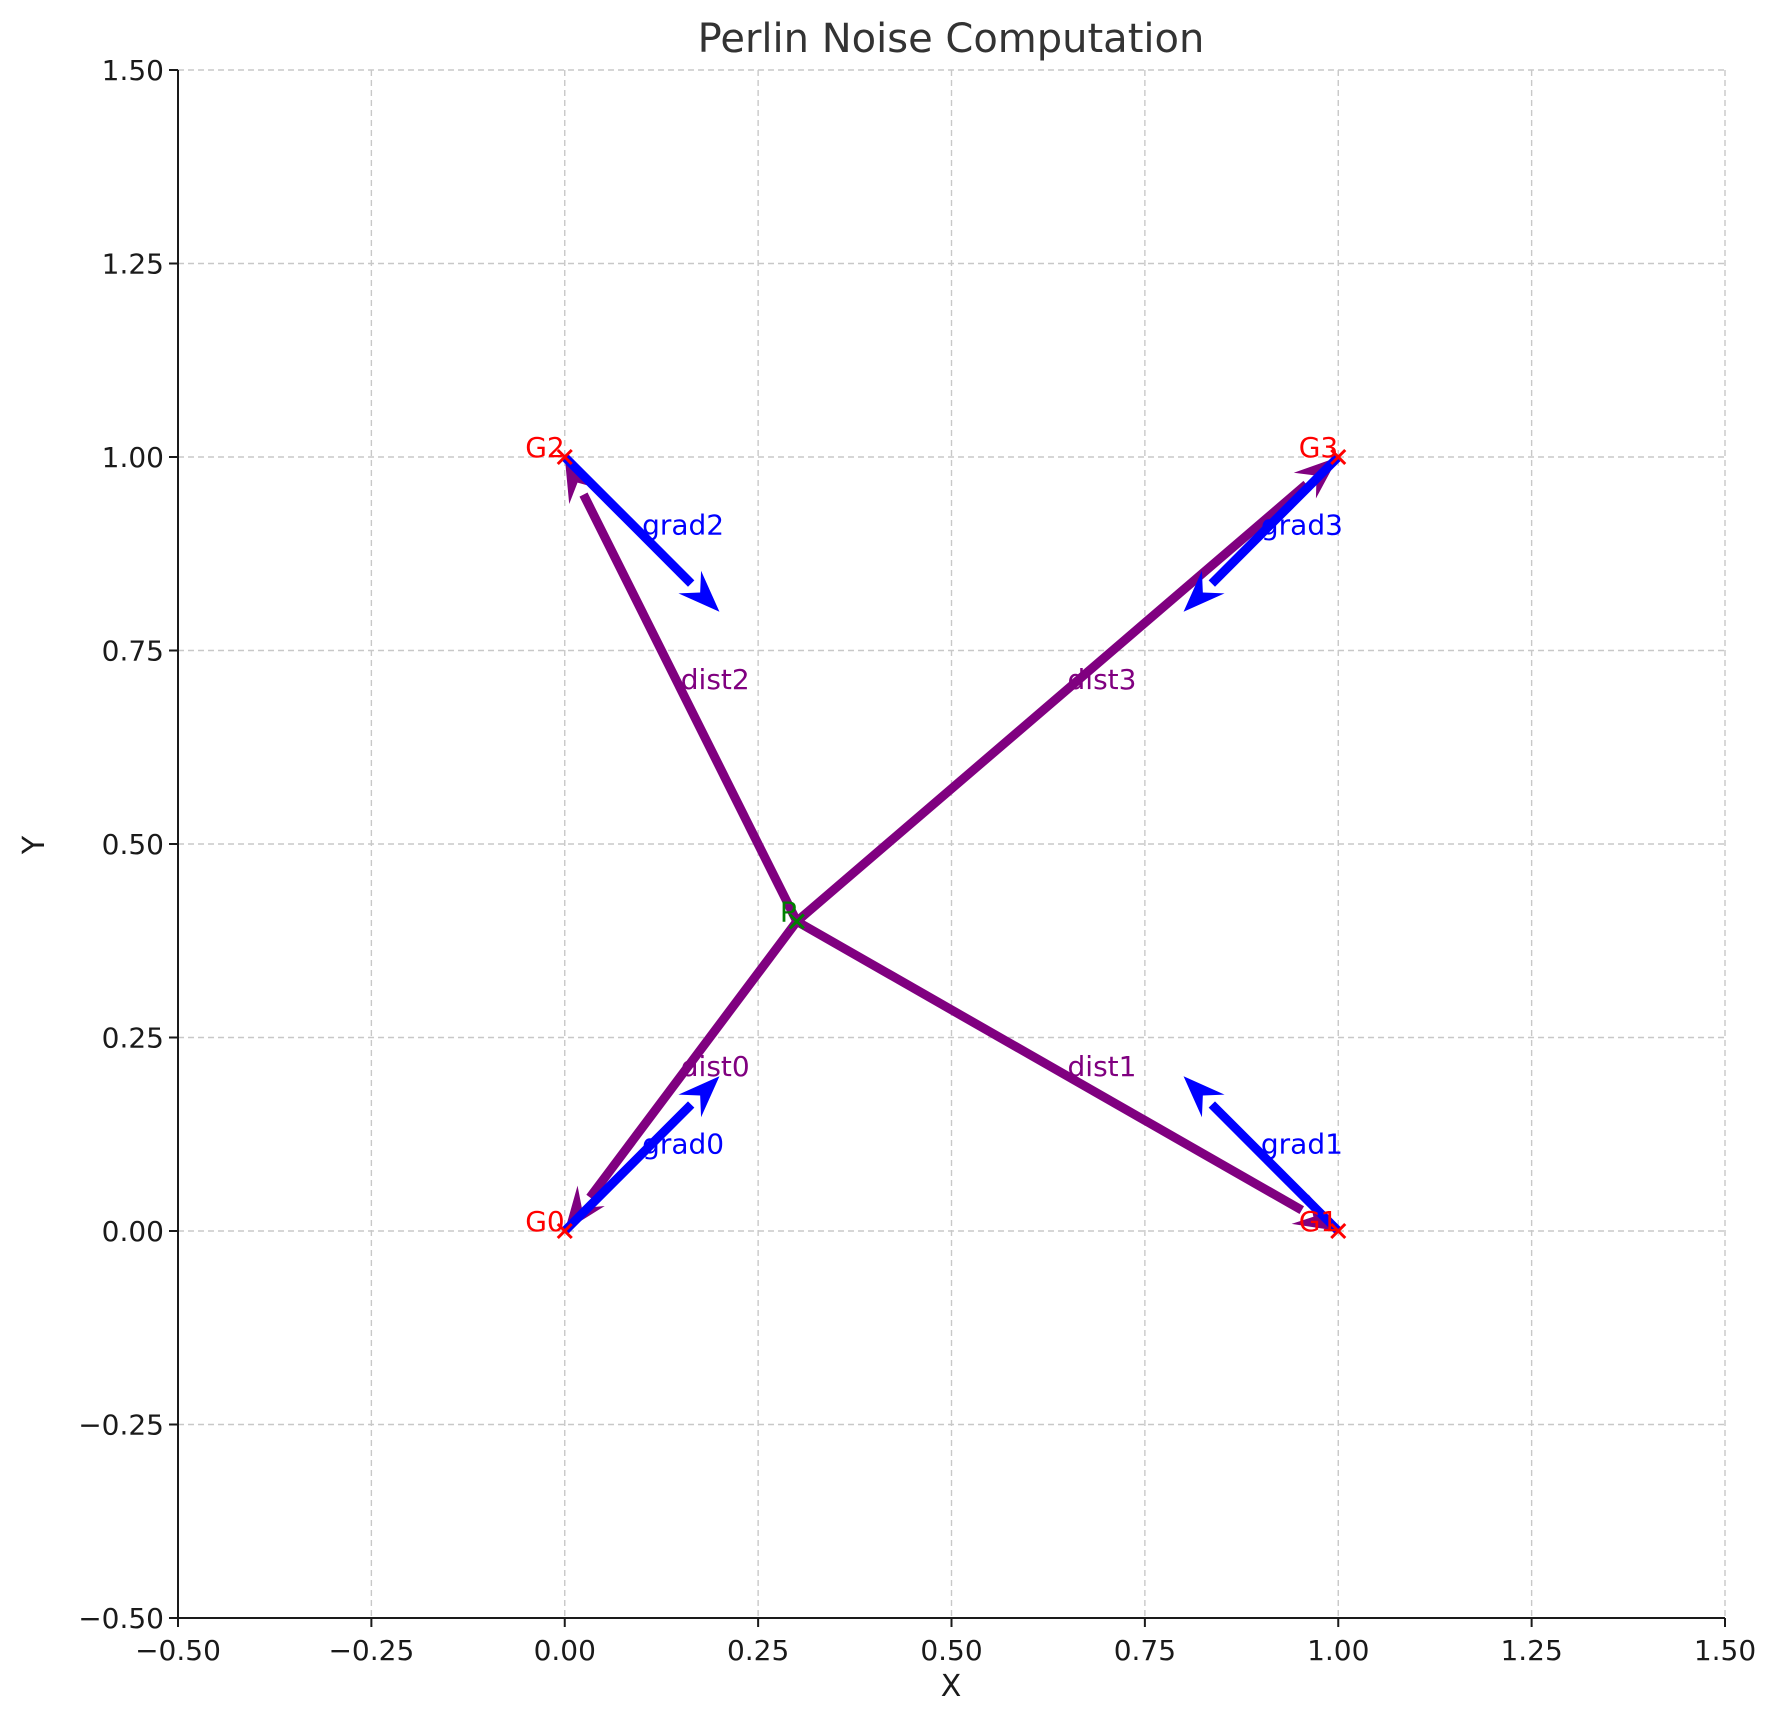  I want to click on query-point-label: P, so click(788, 911).